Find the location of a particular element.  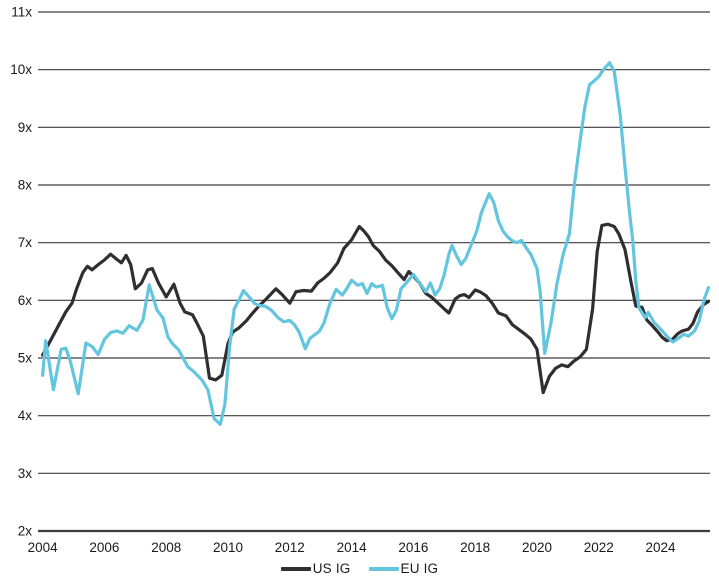

x-axis-label: 2006 is located at coordinates (104, 547).